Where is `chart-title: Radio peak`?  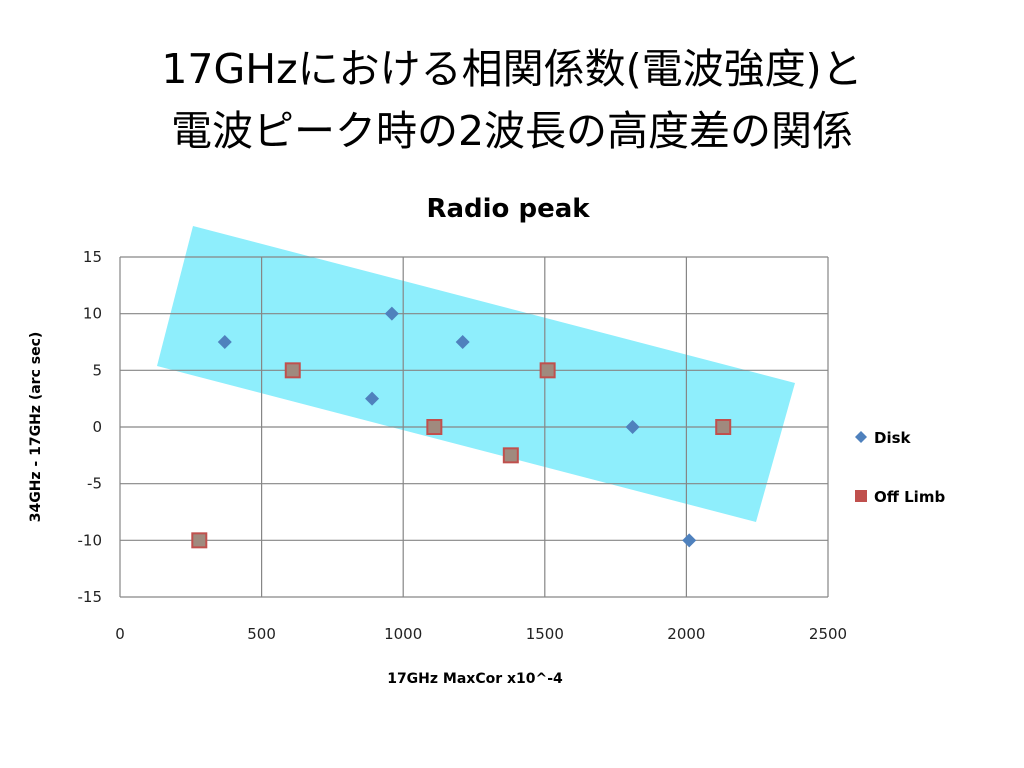 chart-title: Radio peak is located at coordinates (508, 209).